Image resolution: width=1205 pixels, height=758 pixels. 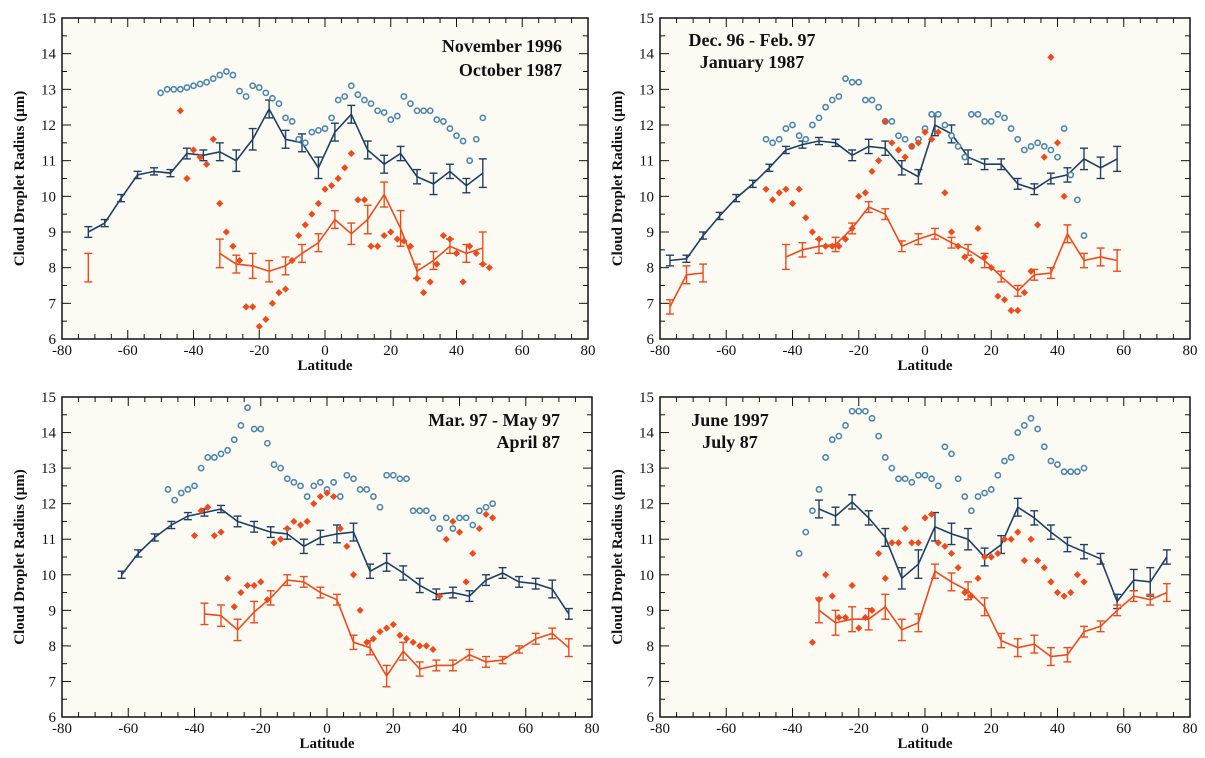 I want to click on y-tick-label: 10, so click(x=48, y=576).